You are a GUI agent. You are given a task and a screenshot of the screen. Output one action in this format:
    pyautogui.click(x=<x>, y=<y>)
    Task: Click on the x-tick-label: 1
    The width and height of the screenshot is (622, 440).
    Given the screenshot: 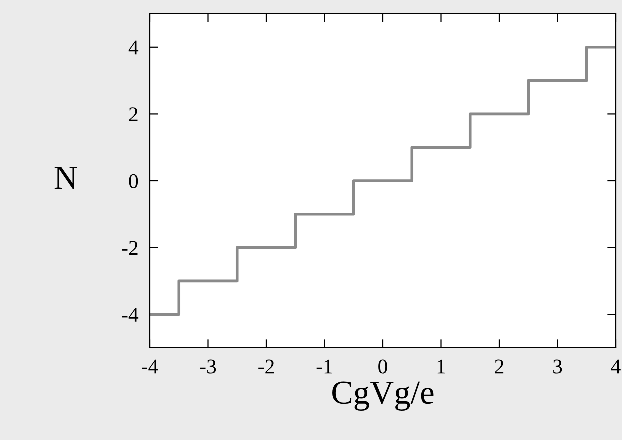 What is the action you would take?
    pyautogui.click(x=442, y=367)
    